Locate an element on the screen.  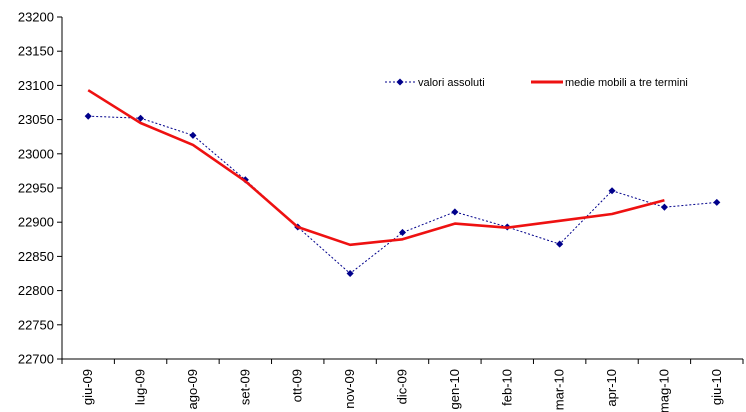
x-tick-label: ago-09 is located at coordinates (192, 389).